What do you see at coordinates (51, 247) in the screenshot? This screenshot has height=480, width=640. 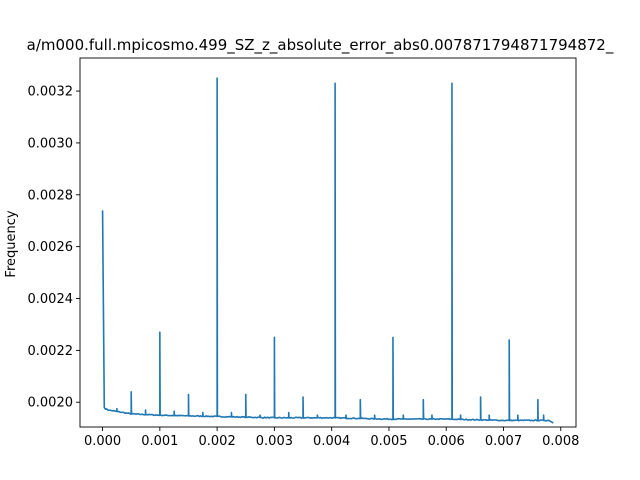 I see `y-tick-label-3: 0.0026` at bounding box center [51, 247].